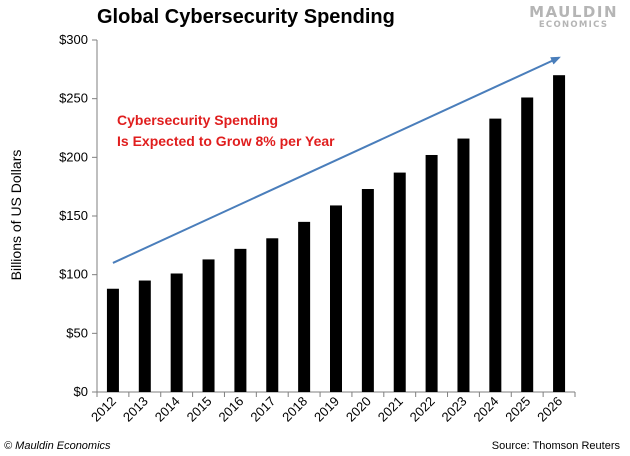 This screenshot has width=630, height=456. What do you see at coordinates (390, 409) in the screenshot?
I see `x-tick-label: 2021` at bounding box center [390, 409].